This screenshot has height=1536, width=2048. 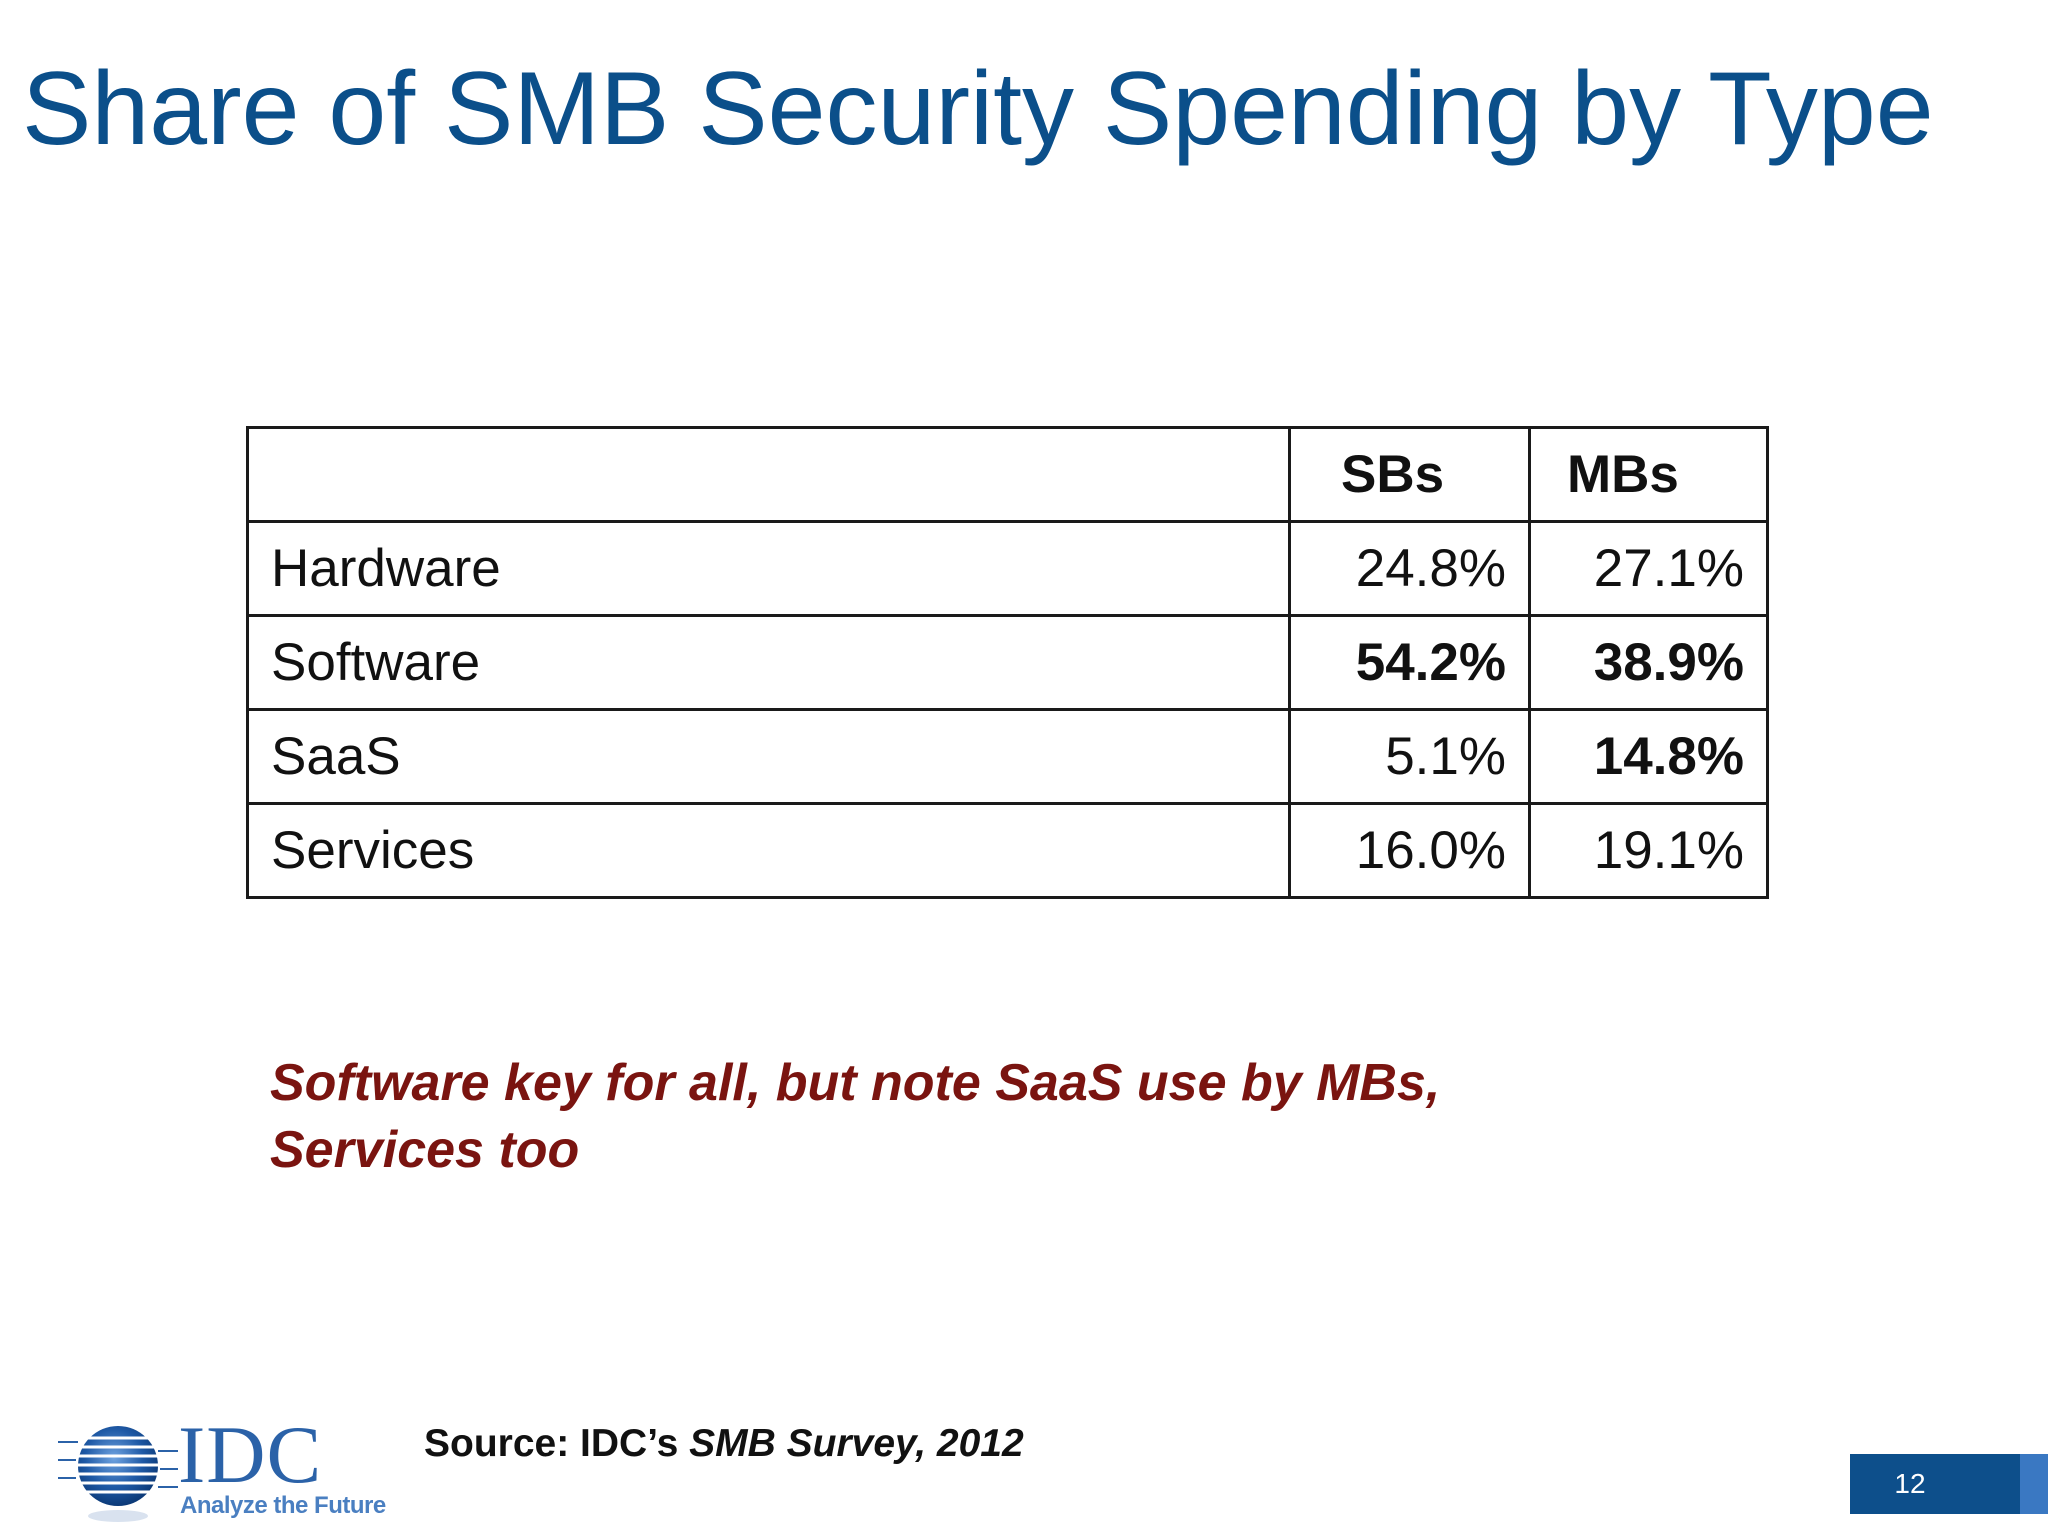 I want to click on table-row: Software 54.2% 38.9%, so click(x=1007, y=662).